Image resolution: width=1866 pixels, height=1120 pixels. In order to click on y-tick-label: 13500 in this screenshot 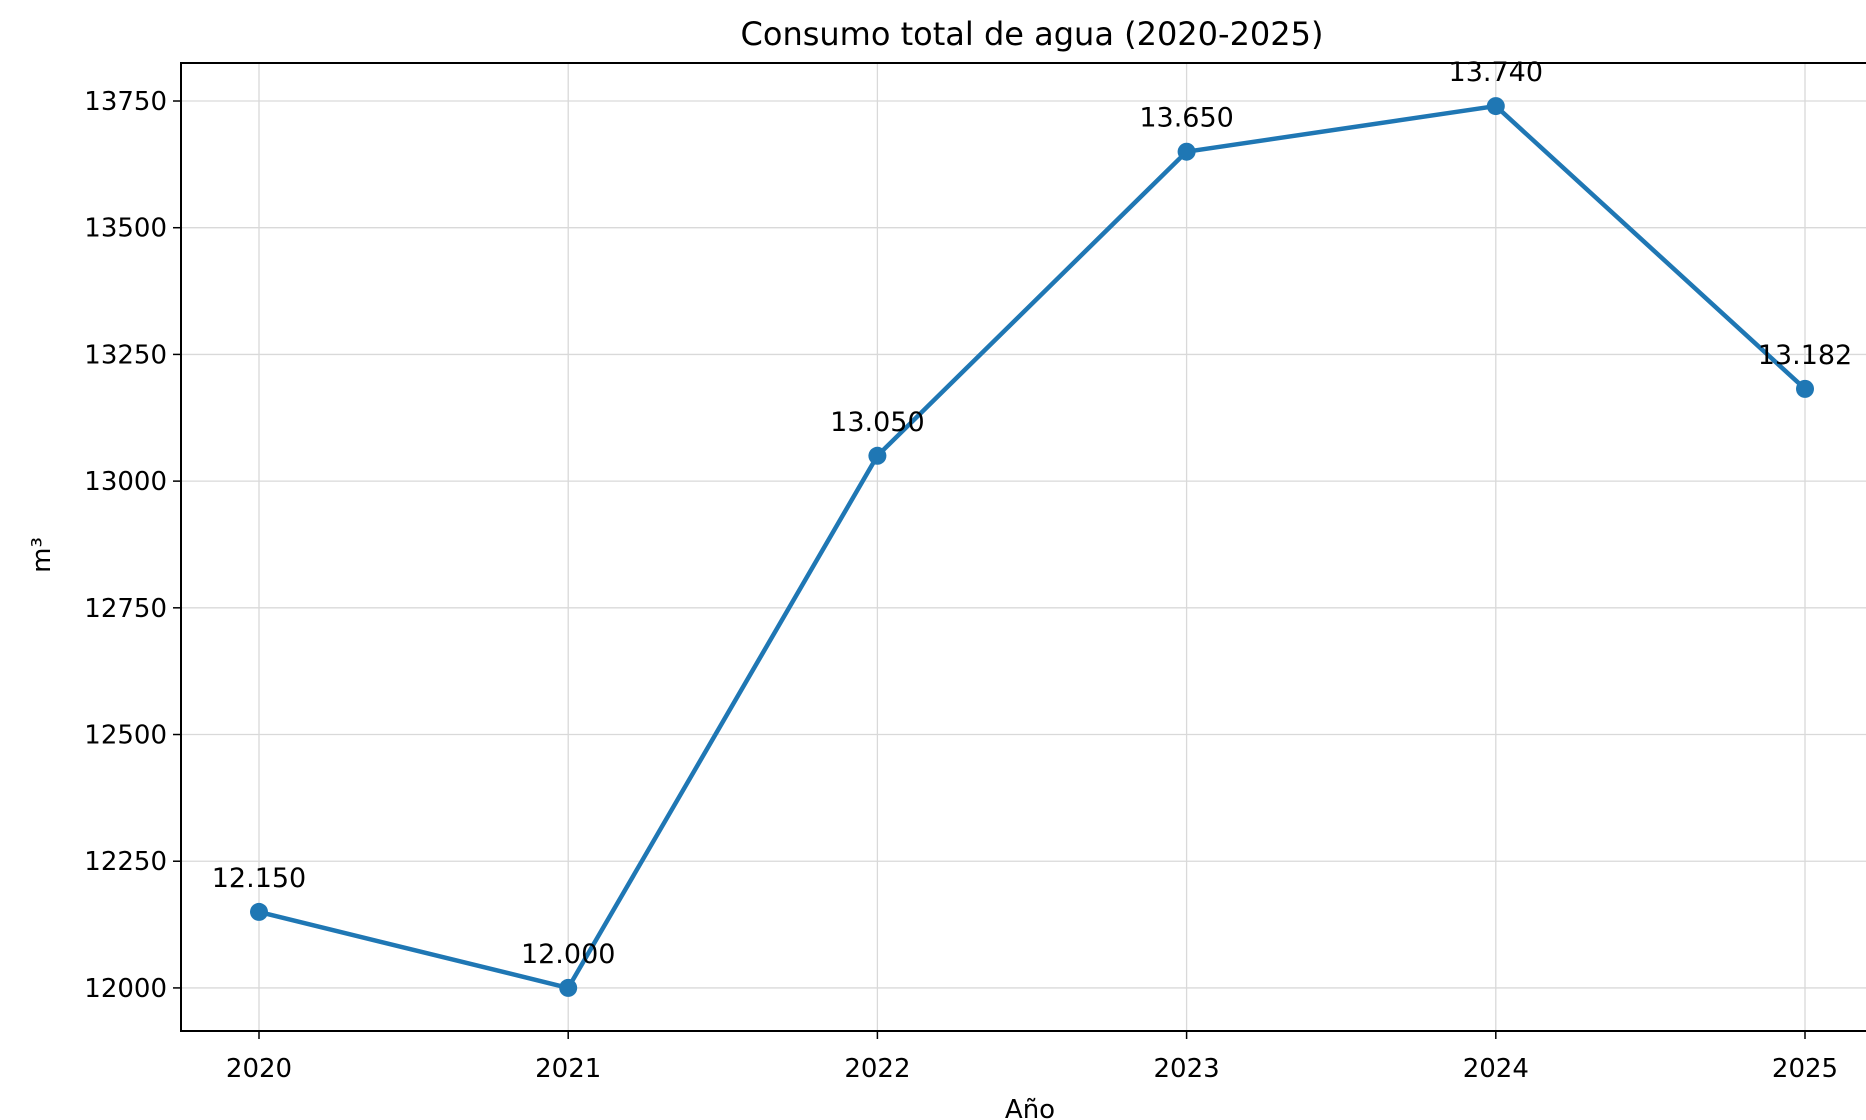, I will do `click(125, 229)`.